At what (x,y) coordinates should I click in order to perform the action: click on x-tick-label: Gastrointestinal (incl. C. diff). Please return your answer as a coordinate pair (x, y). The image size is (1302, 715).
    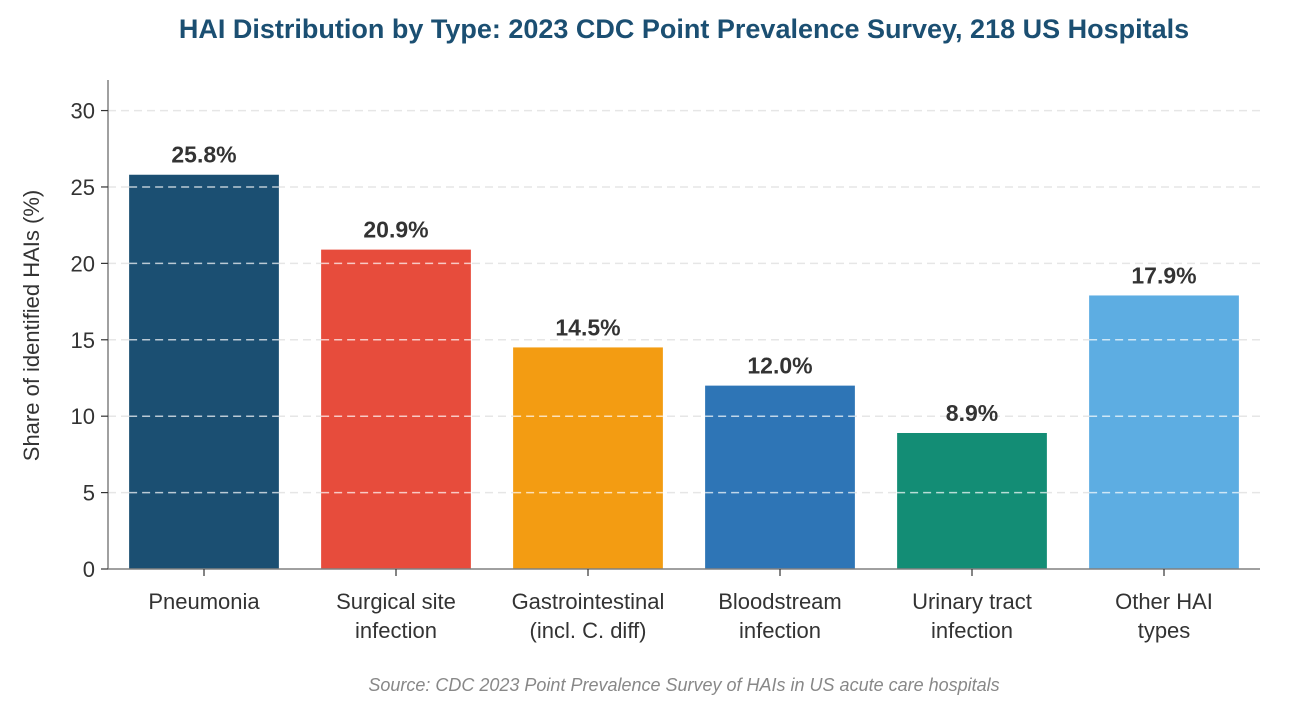
    Looking at the image, I should click on (588, 616).